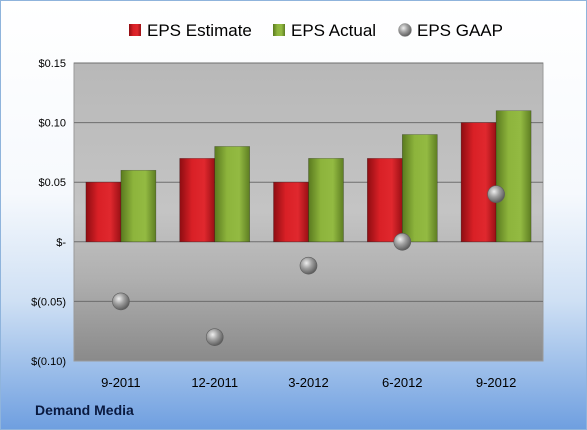 The width and height of the screenshot is (587, 430). What do you see at coordinates (61, 243) in the screenshot?
I see `y-tick-label: $-` at bounding box center [61, 243].